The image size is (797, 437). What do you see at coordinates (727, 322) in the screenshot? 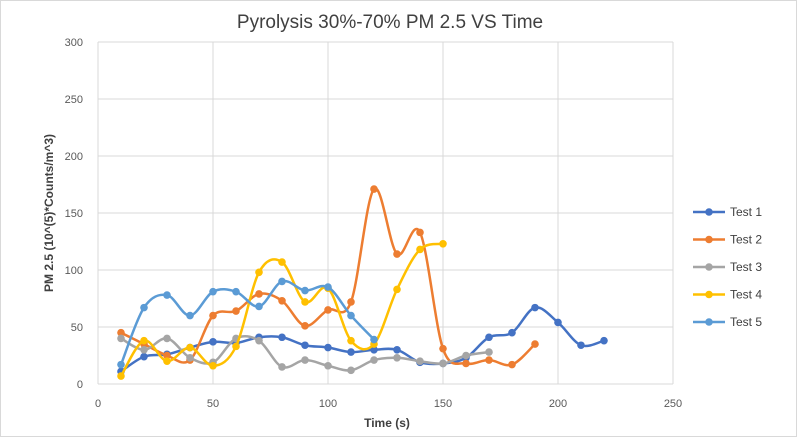
I see `legend-item: Test 5` at bounding box center [727, 322].